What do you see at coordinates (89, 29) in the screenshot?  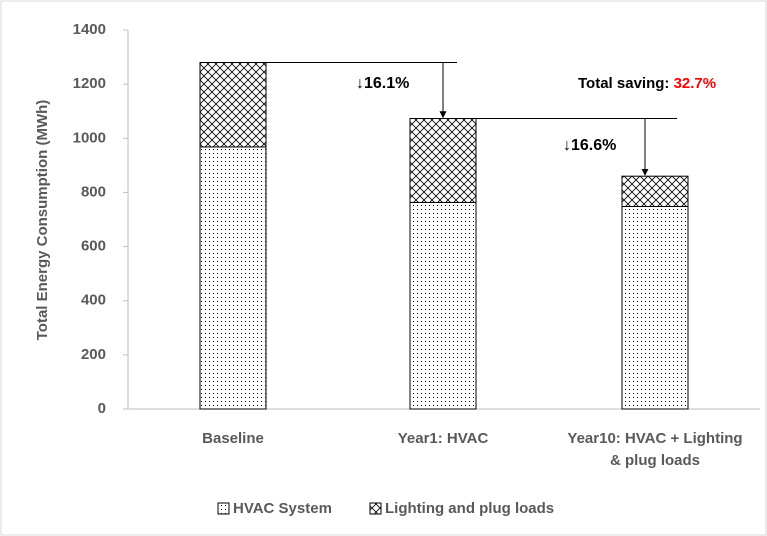 I see `y-tick-label: 1400` at bounding box center [89, 29].